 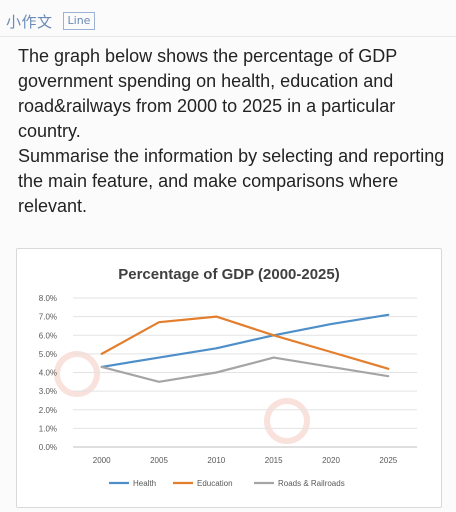 What do you see at coordinates (245, 369) in the screenshot?
I see `series-line-roads-railroads` at bounding box center [245, 369].